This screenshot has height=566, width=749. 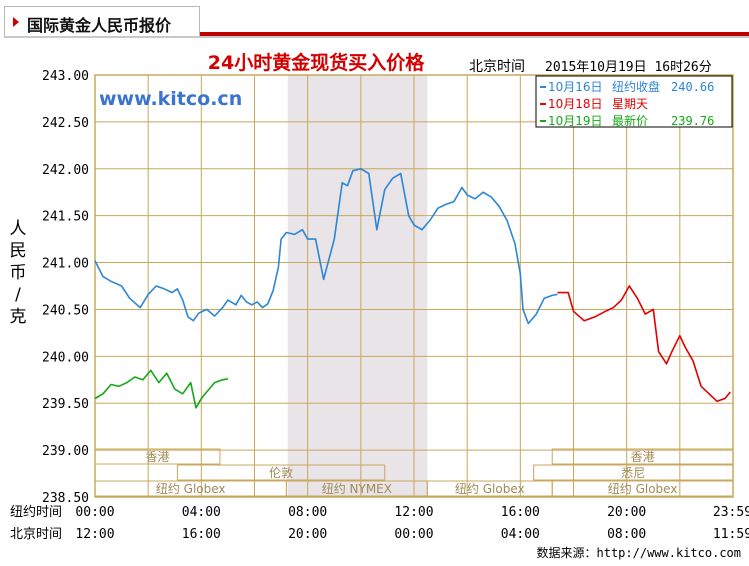 I want to click on y-axis-label: 民, so click(x=18, y=251).